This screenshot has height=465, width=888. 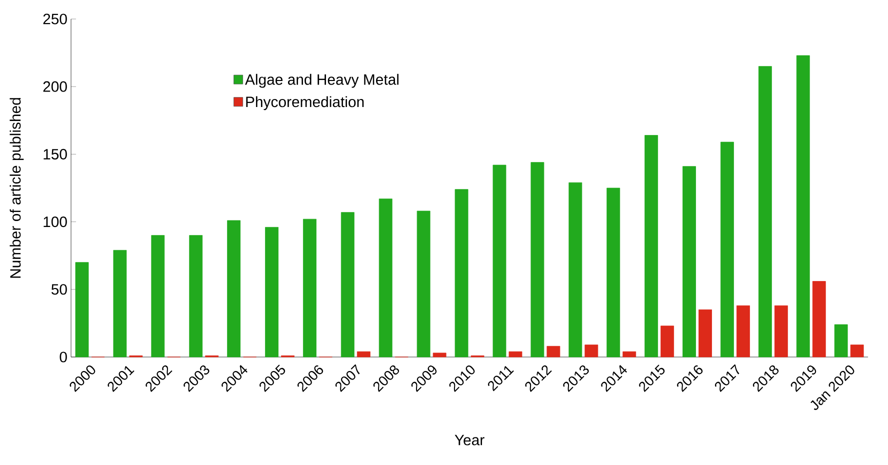 What do you see at coordinates (321, 81) in the screenshot?
I see `legend-label: Algae and Heavy Metal` at bounding box center [321, 81].